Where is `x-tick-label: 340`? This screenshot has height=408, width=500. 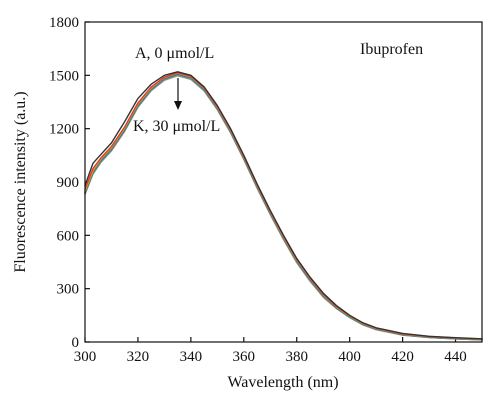 x-tick-label: 340 is located at coordinates (191, 357).